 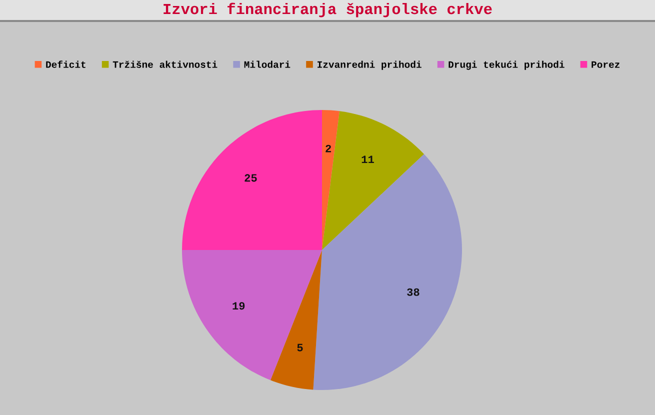 I want to click on legend-label: Tržišne aktivnosti, so click(x=165, y=64).